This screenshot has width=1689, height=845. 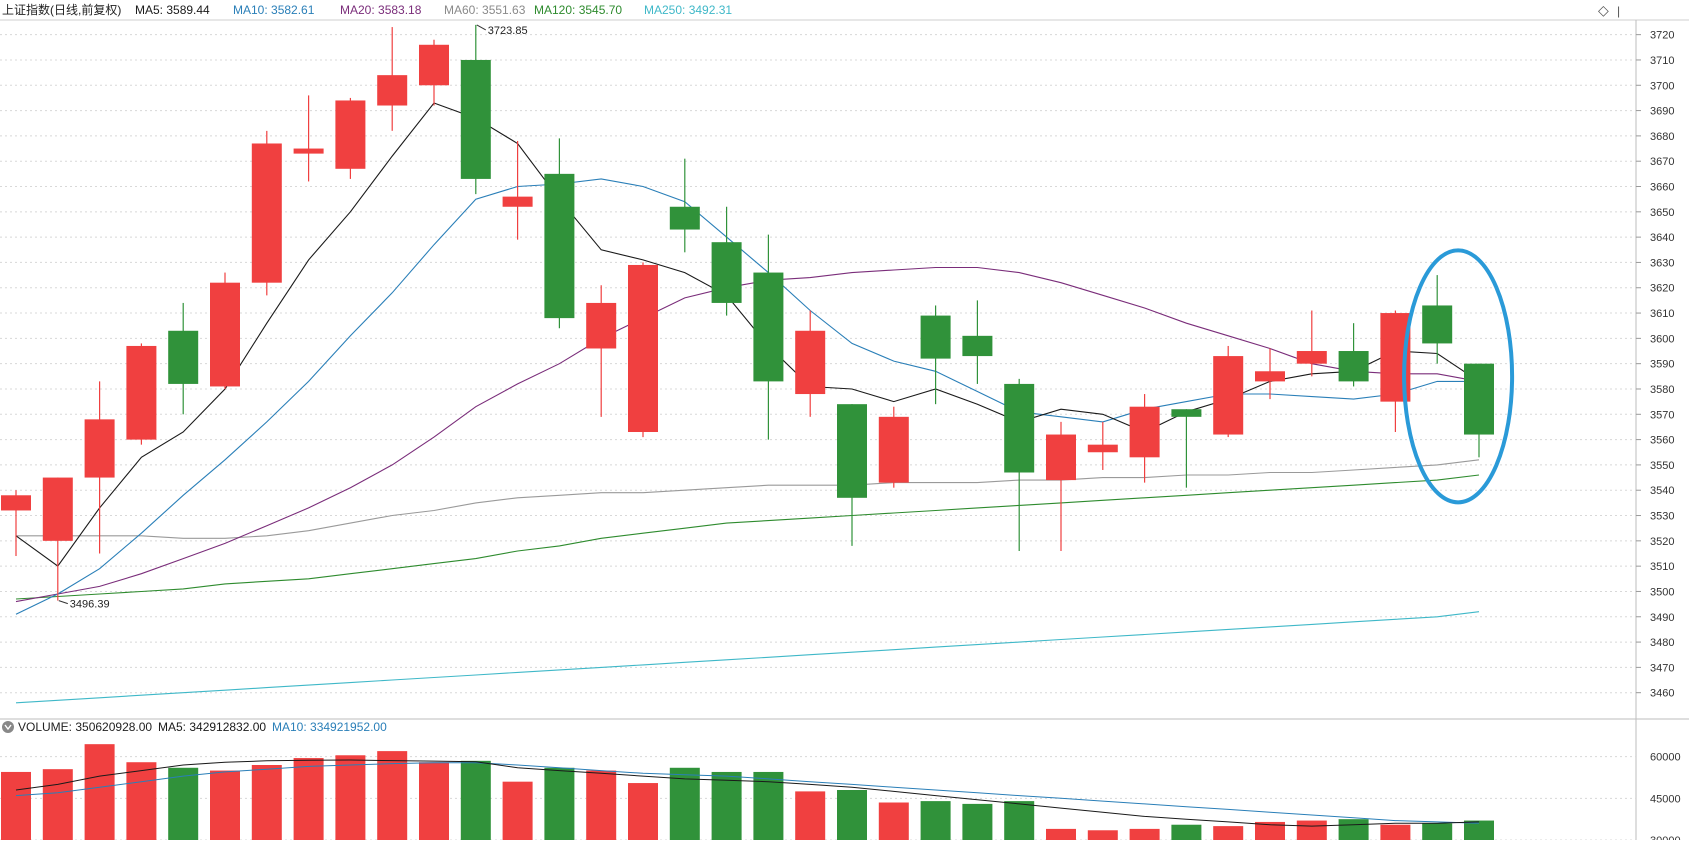 I want to click on price-tick-label: 3590, so click(x=1662, y=365).